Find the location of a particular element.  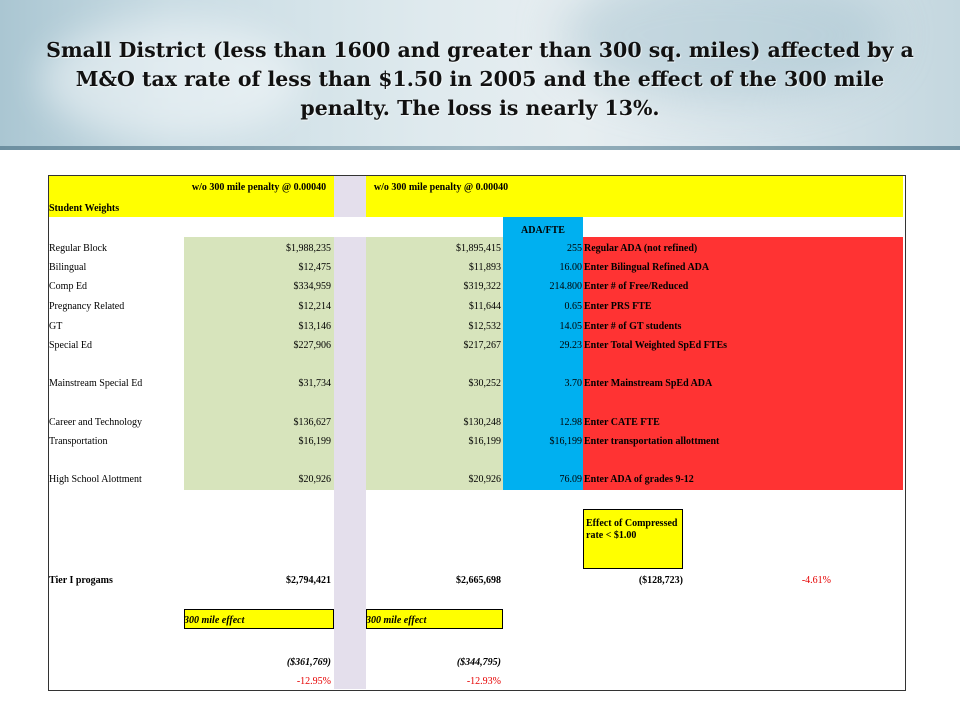

row-label: Special Ed is located at coordinates (71, 345).